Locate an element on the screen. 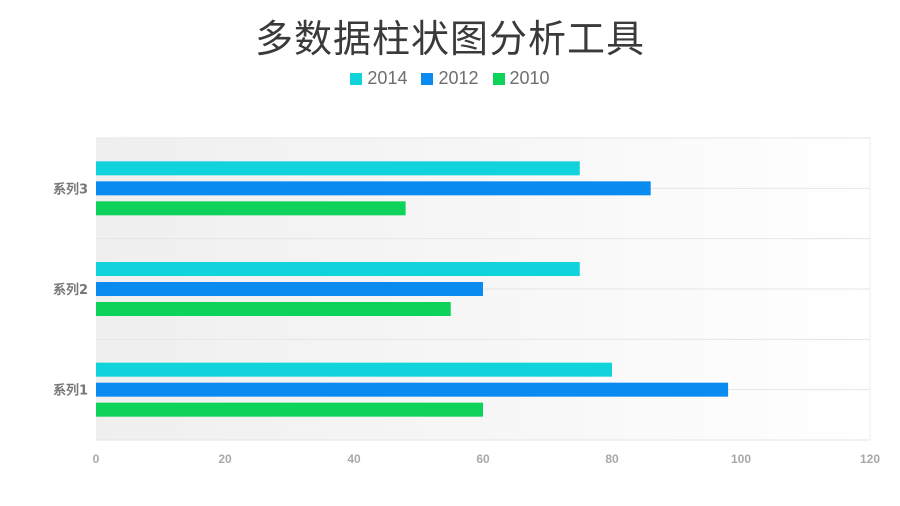  legend: 2014 2012 2010 is located at coordinates (450, 78).